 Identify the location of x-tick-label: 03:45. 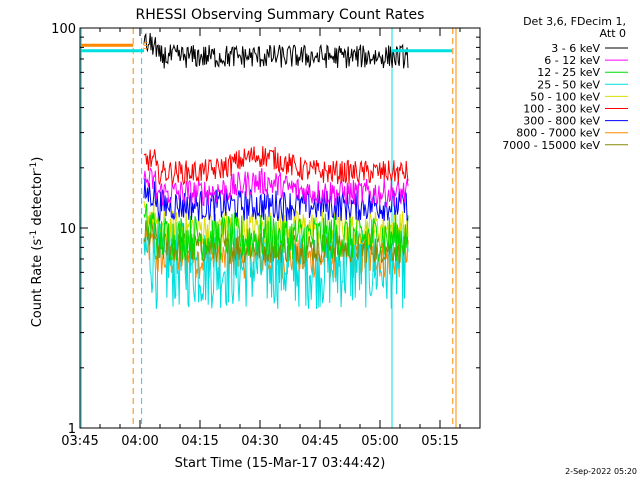
(79, 441).